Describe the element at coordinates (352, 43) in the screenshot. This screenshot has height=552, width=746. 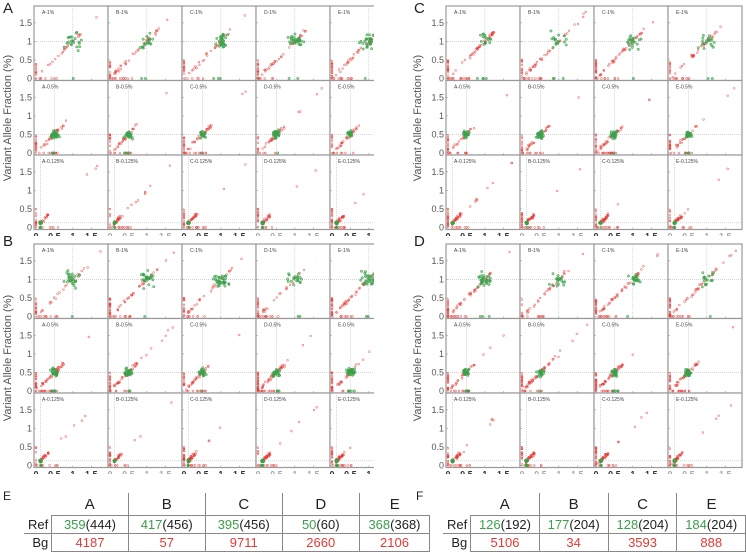
I see `subplot: E-1%` at that location.